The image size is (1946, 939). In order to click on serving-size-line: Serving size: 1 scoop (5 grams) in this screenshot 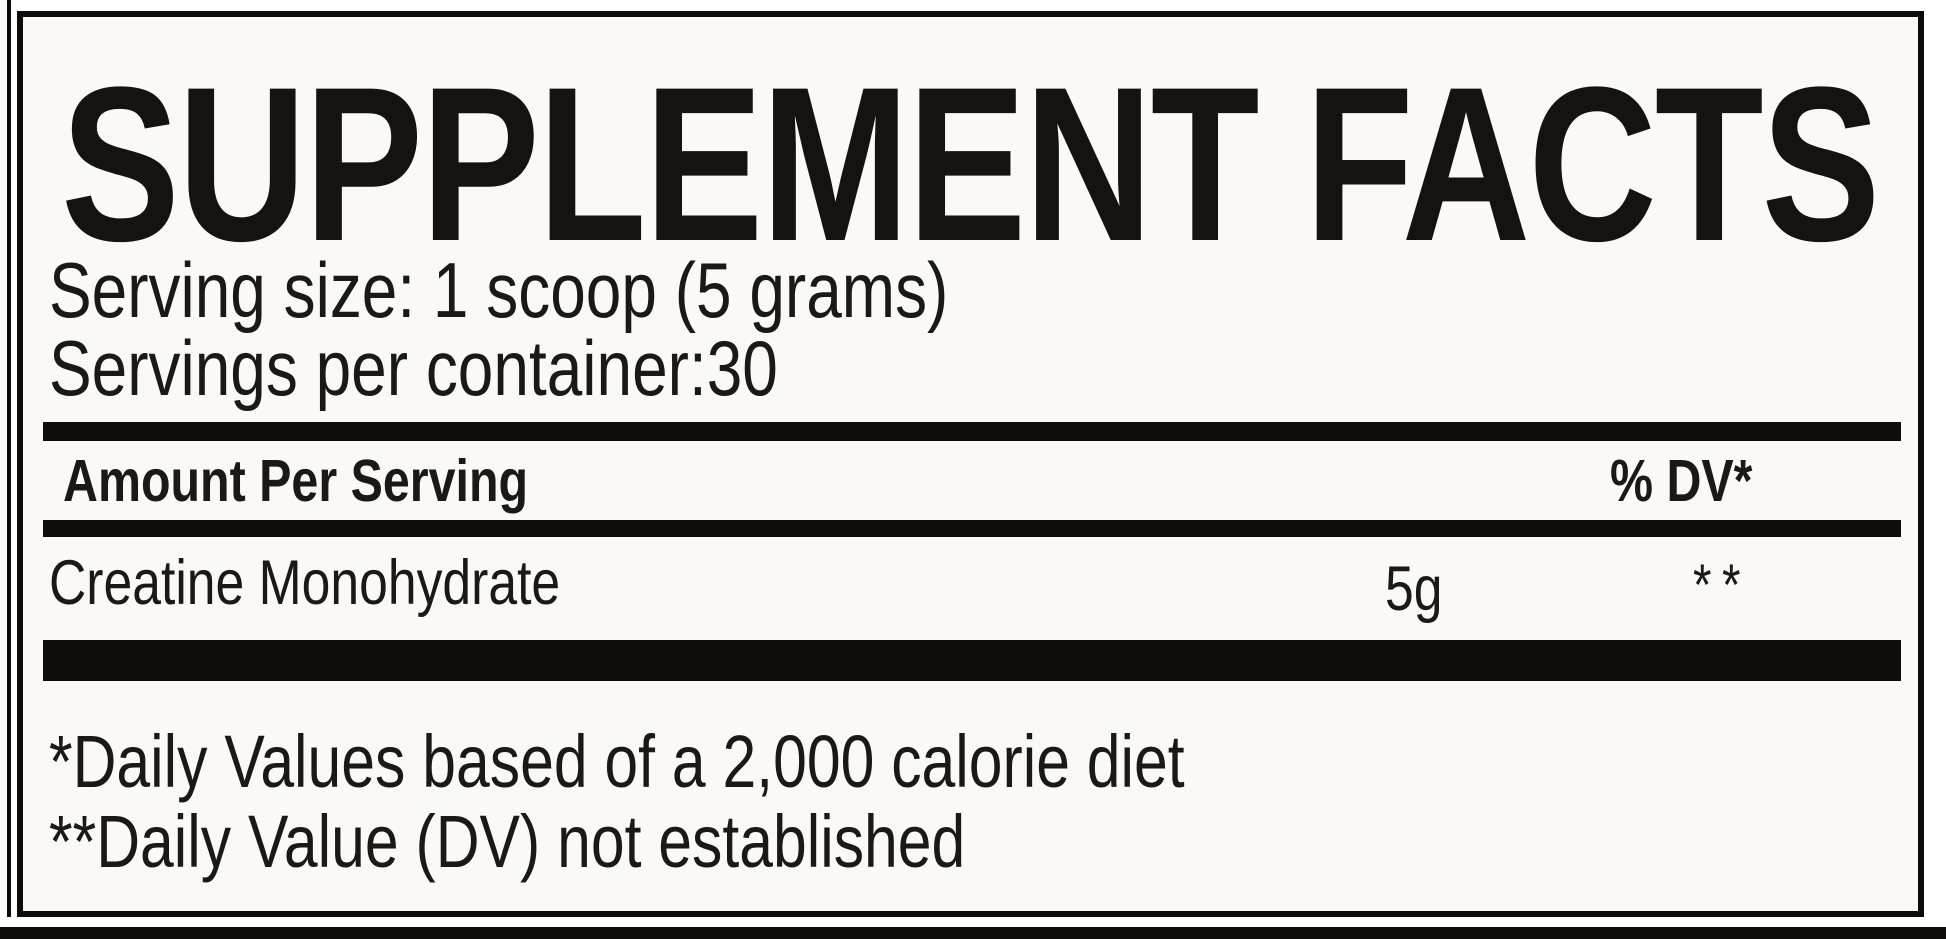, I will do `click(499, 290)`.